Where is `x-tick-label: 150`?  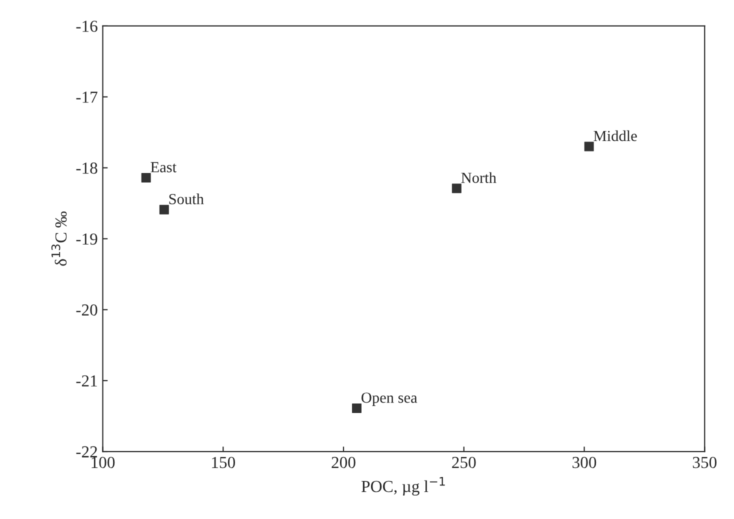
x-tick-label: 150 is located at coordinates (223, 462).